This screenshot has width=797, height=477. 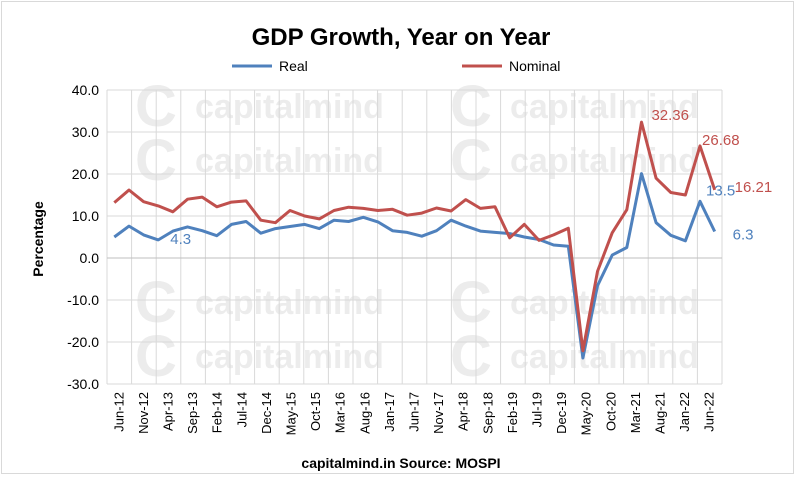 What do you see at coordinates (85, 216) in the screenshot?
I see `y-tick-label: 10.0` at bounding box center [85, 216].